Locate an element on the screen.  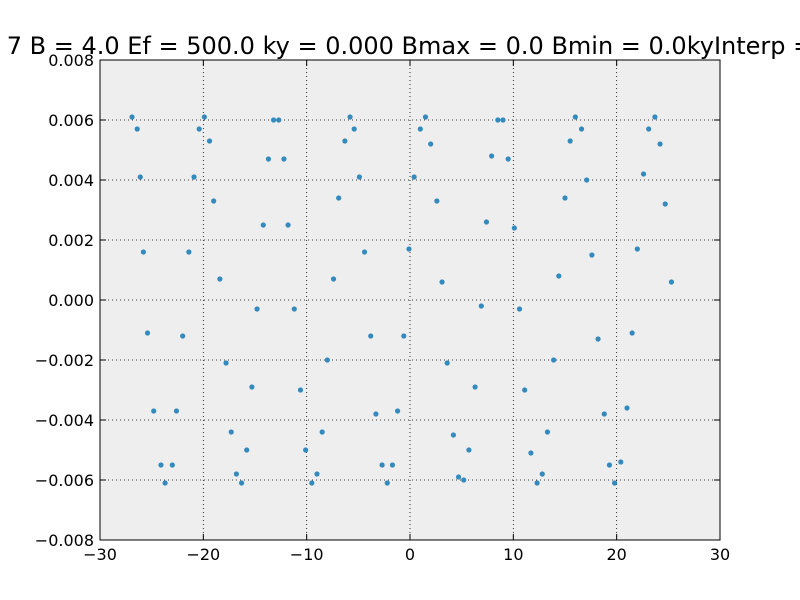
y-tick-label: 0.004 is located at coordinates (71, 180).